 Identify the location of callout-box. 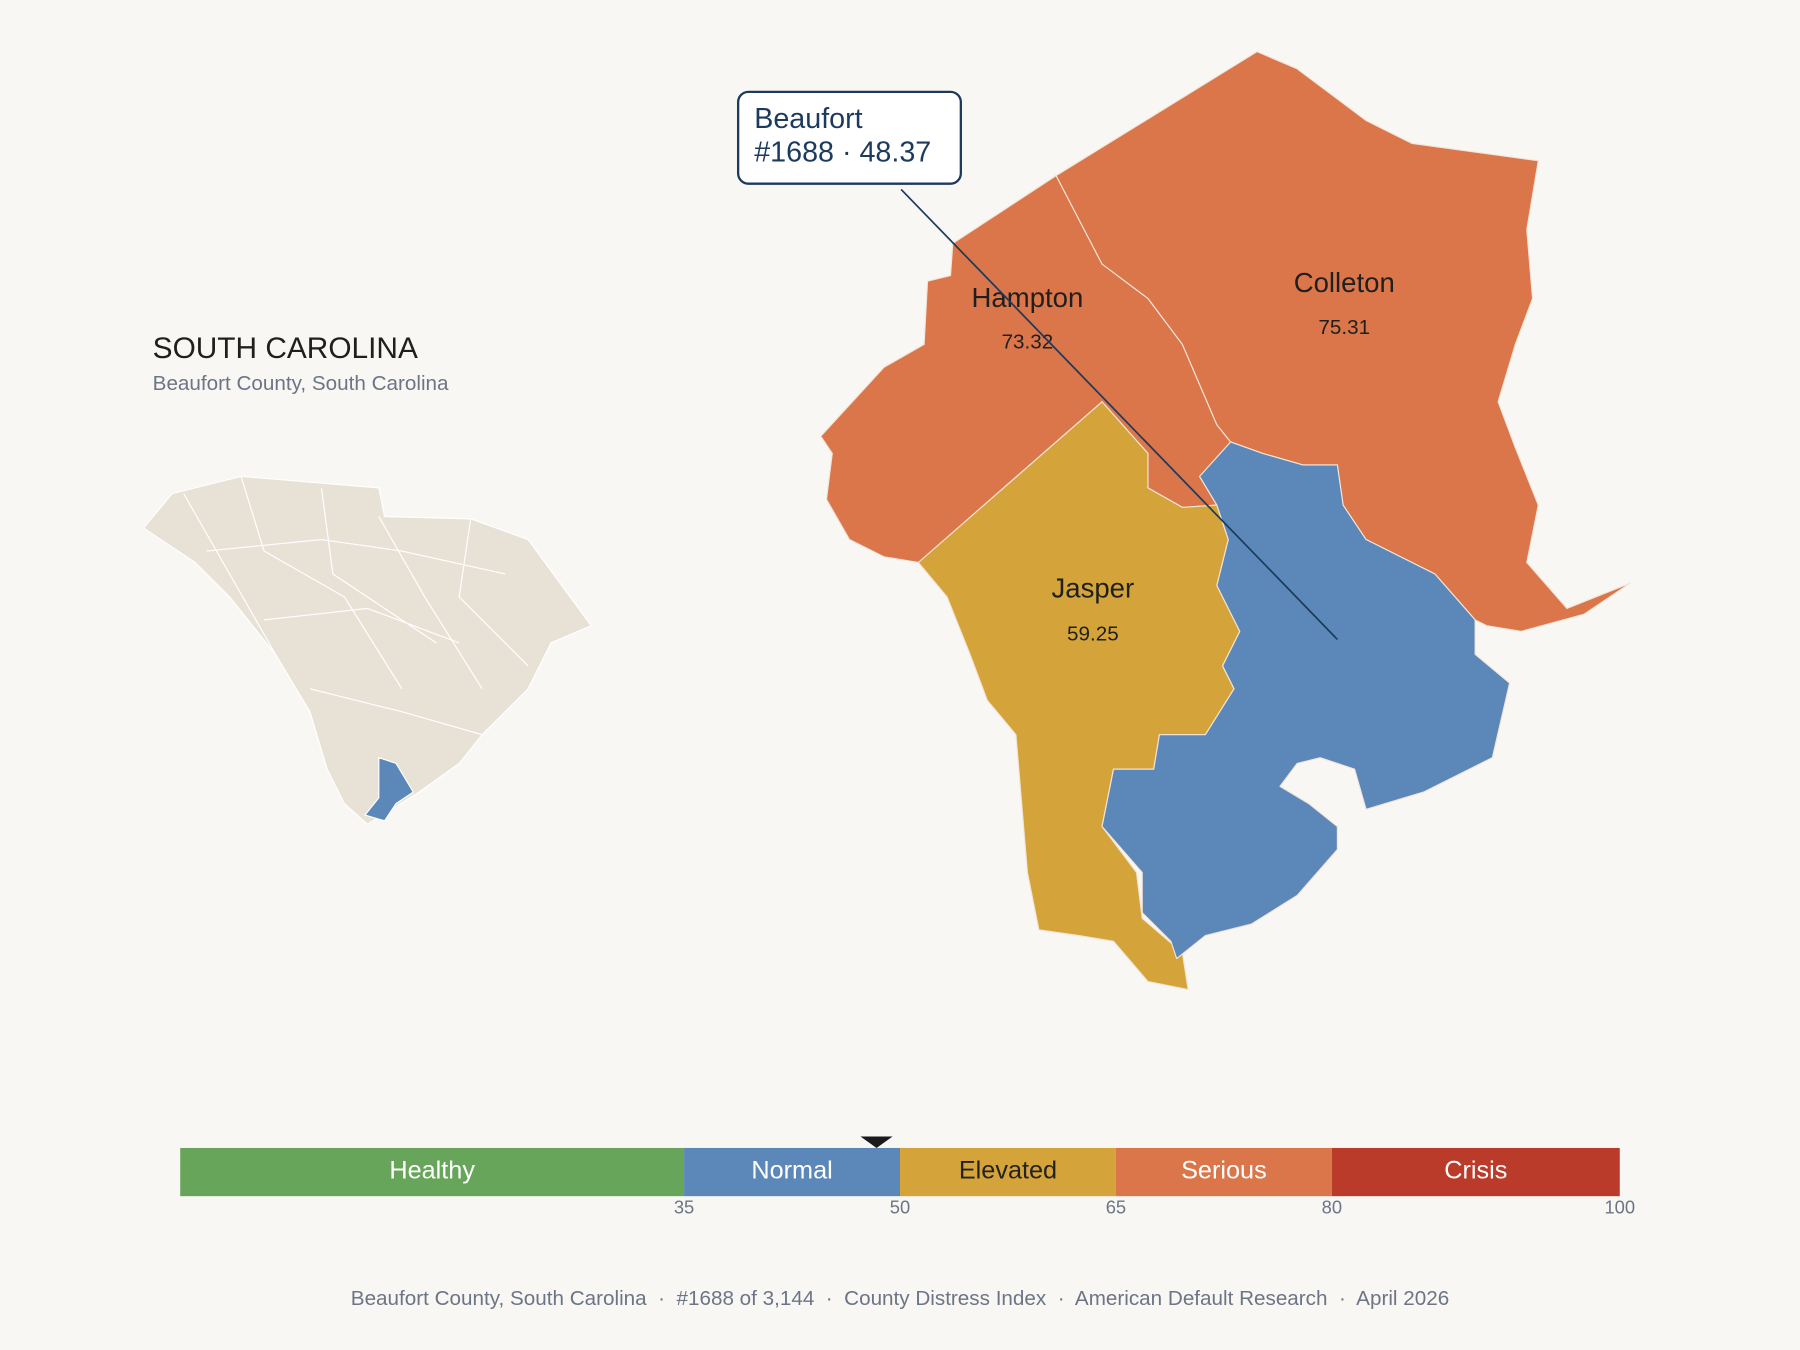
(849, 137).